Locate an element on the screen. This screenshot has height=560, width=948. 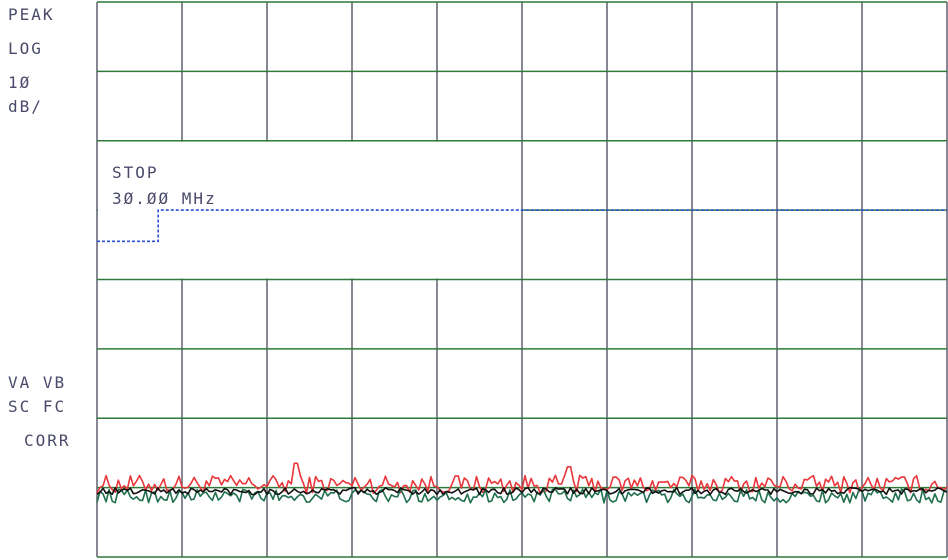
scale-value-label: 1Ø is located at coordinates (20, 82).